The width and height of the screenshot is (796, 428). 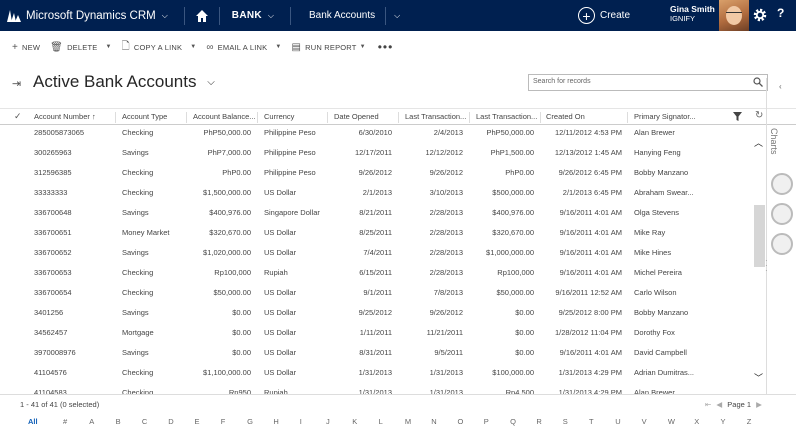 What do you see at coordinates (671, 421) in the screenshot?
I see `alphabet-filter-w: W` at bounding box center [671, 421].